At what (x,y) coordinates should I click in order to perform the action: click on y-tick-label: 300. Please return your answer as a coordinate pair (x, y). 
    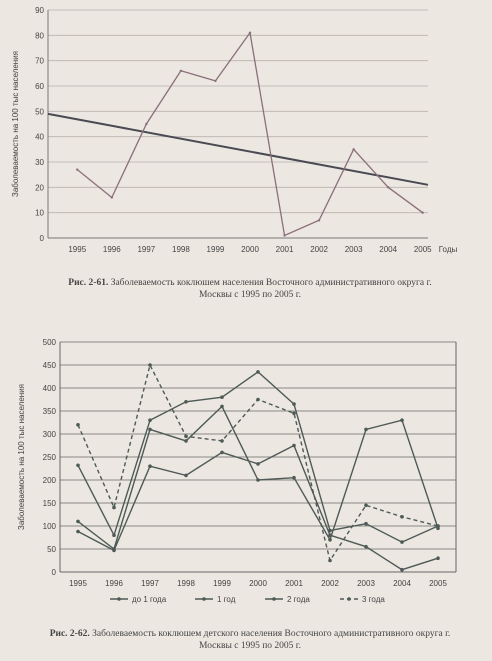
    Looking at the image, I should click on (50, 434).